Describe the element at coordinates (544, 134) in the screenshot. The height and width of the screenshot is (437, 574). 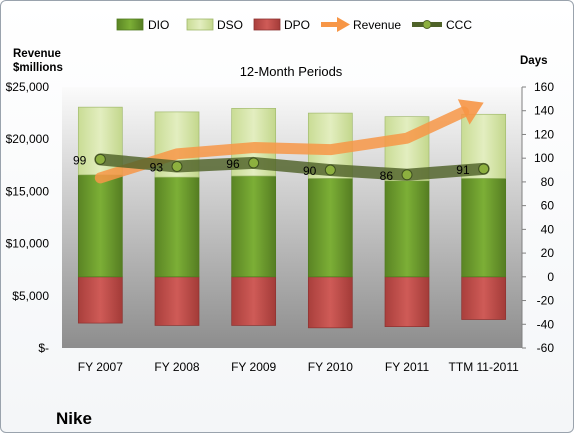
I see `right-tick-label-9: 120` at that location.